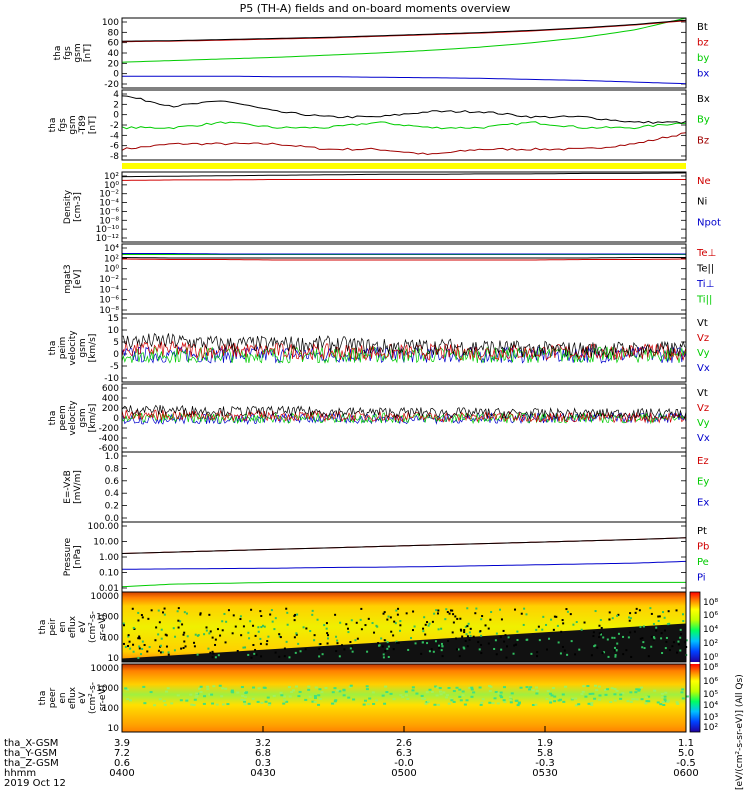 This screenshot has height=804, width=750. I want to click on legend-entry: Pt, so click(702, 531).